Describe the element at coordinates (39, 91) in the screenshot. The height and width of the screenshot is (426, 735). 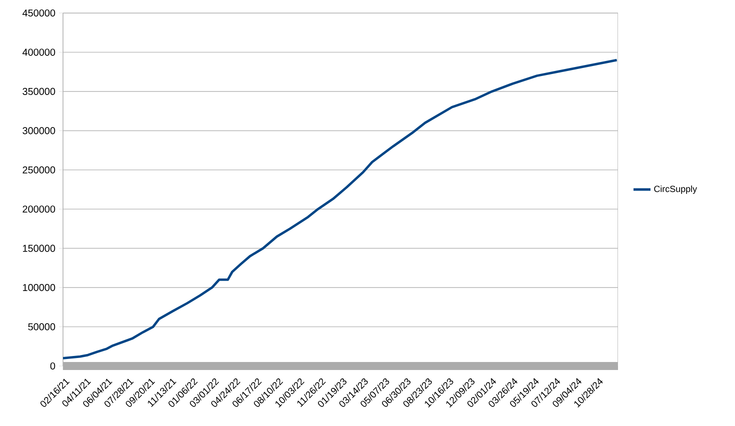
I see `y-tick-label: 350000` at that location.